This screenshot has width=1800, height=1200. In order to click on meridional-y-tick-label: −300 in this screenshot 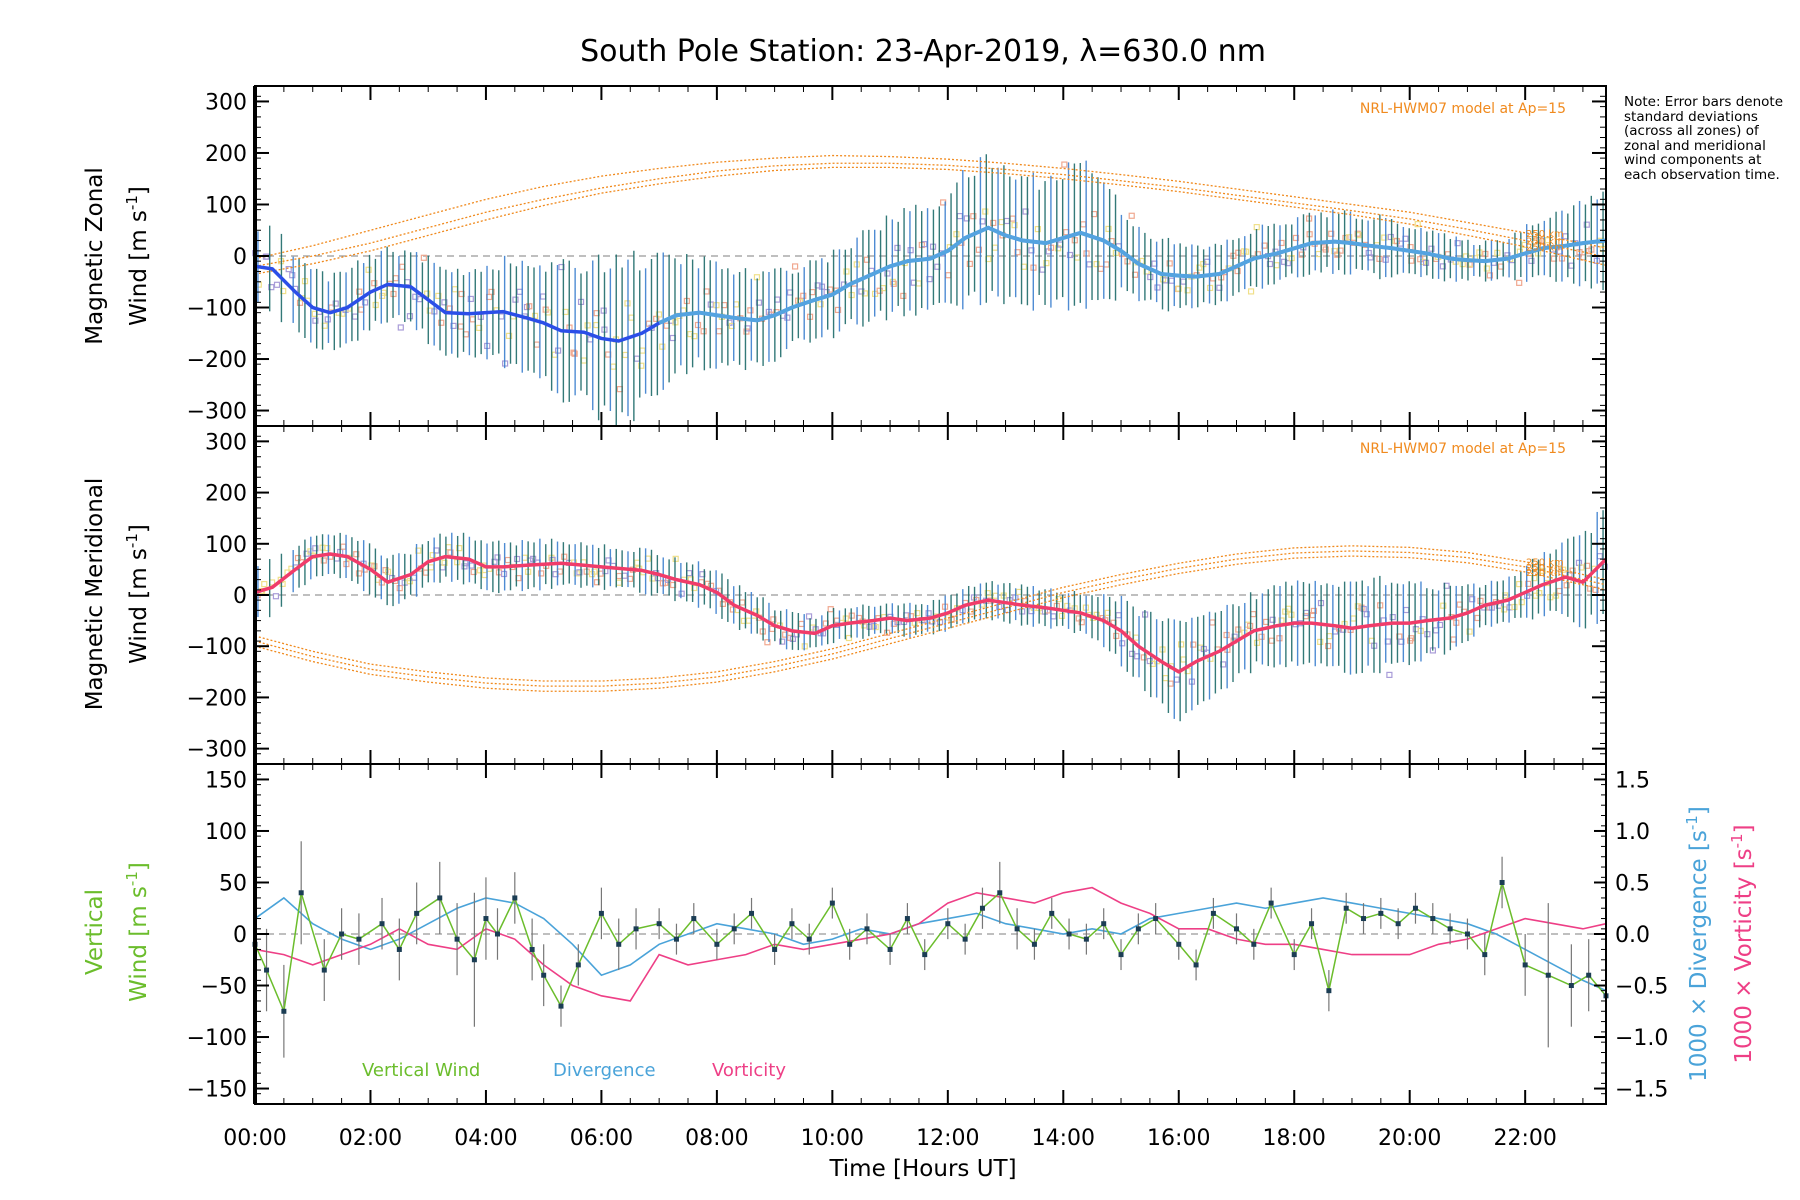, I will do `click(217, 750)`.